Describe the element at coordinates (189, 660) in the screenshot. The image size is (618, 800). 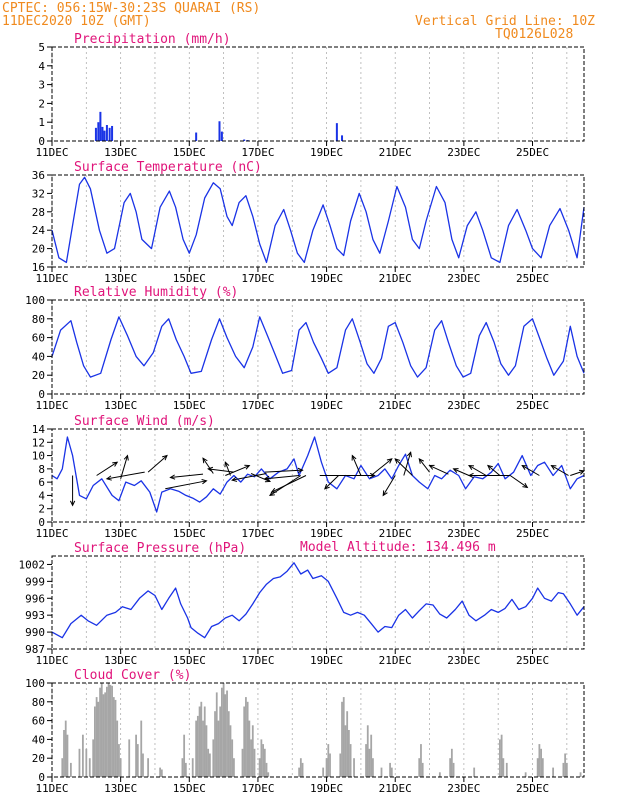
I see `x-tick-label: 15DEC` at that location.